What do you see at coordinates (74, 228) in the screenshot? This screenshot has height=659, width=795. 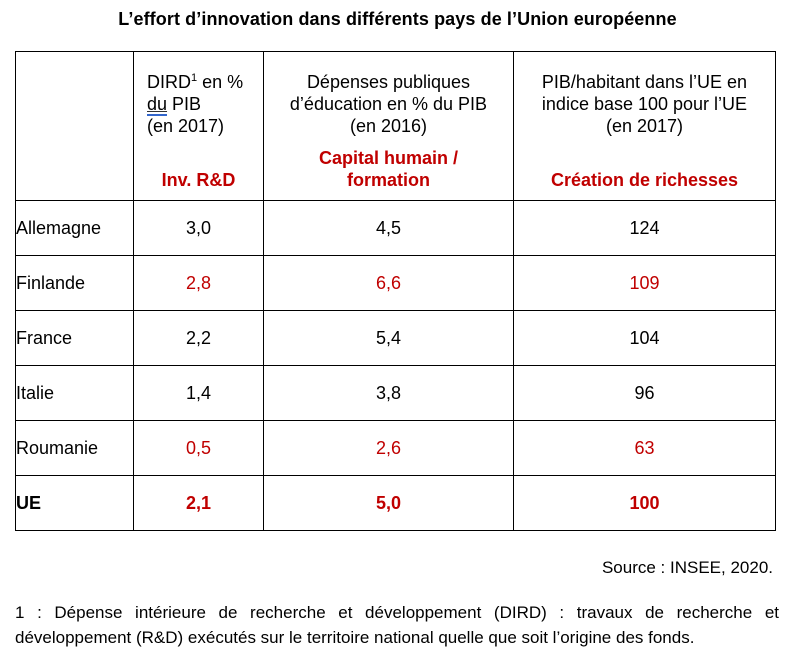 I see `country-cell: Allemagne` at bounding box center [74, 228].